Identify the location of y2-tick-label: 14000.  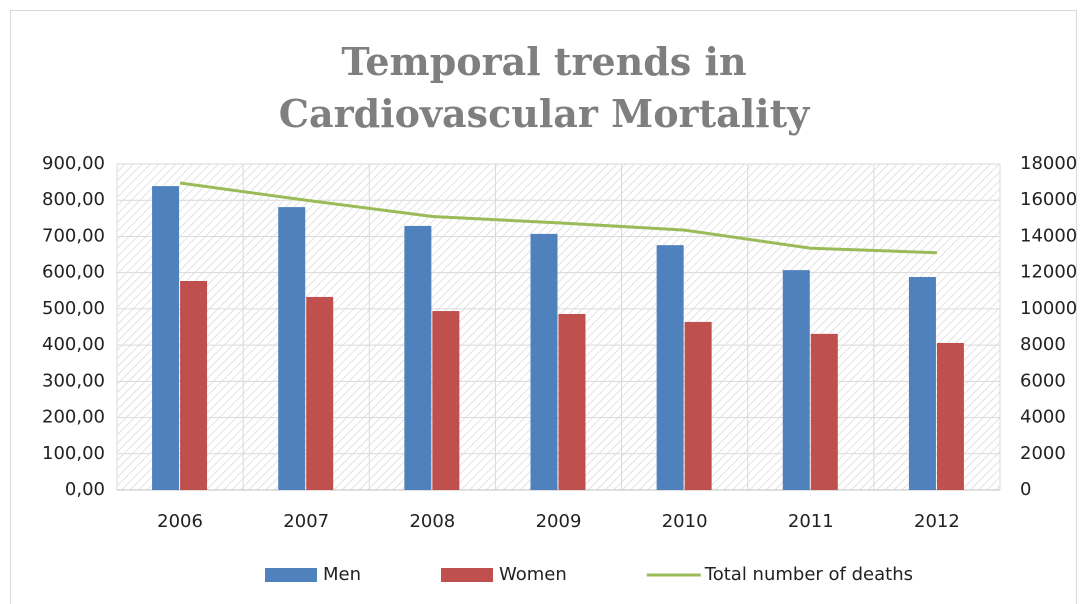
(1048, 235).